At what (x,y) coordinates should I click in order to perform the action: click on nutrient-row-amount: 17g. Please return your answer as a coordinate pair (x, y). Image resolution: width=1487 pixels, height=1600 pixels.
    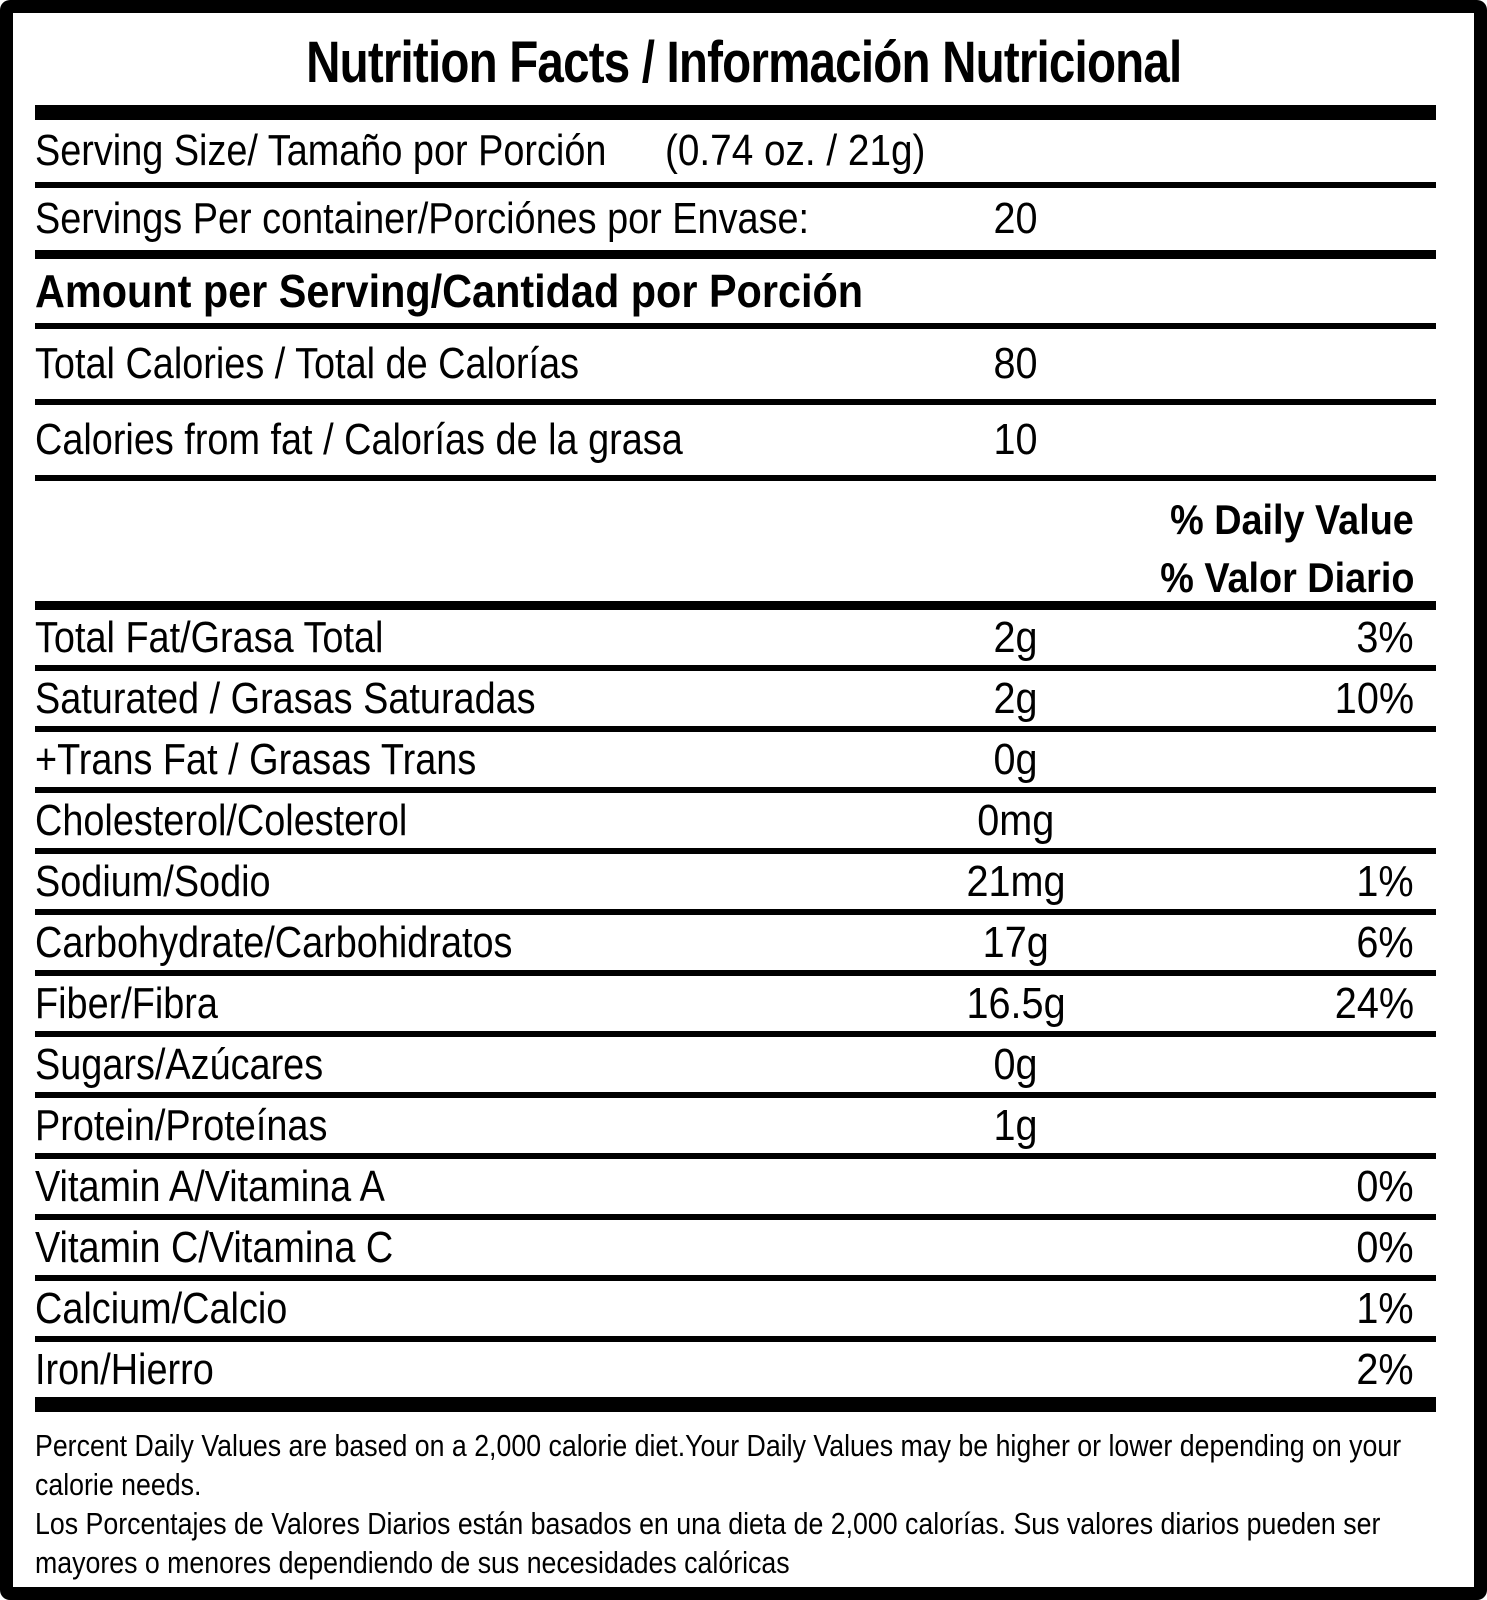
    Looking at the image, I should click on (1016, 942).